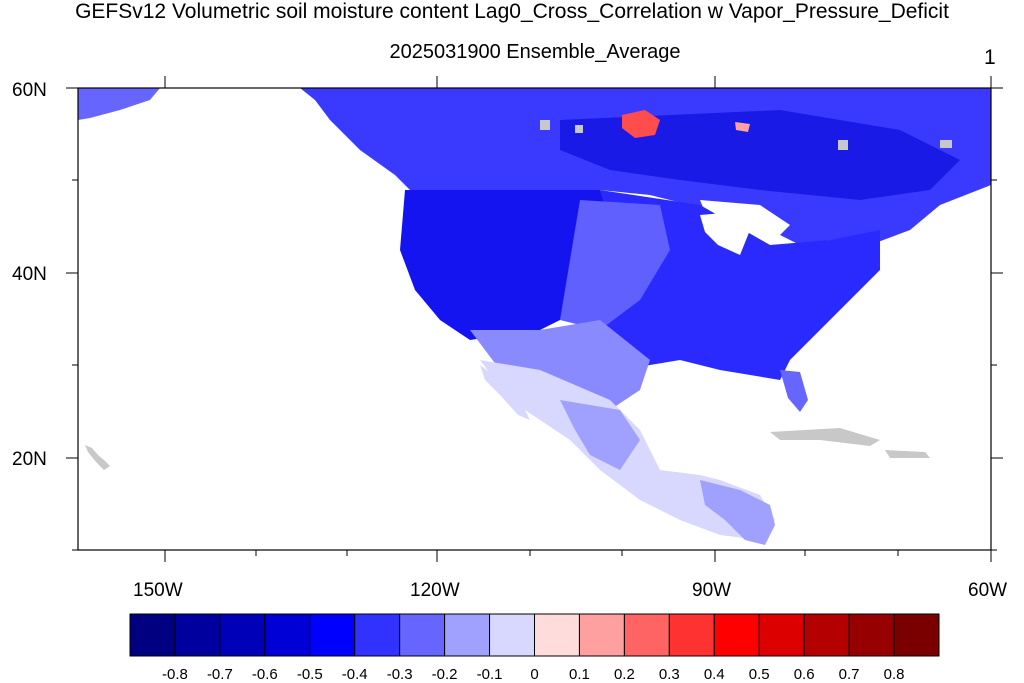 This screenshot has width=1024, height=683. What do you see at coordinates (505, 392) in the screenshot?
I see `baja-field` at bounding box center [505, 392].